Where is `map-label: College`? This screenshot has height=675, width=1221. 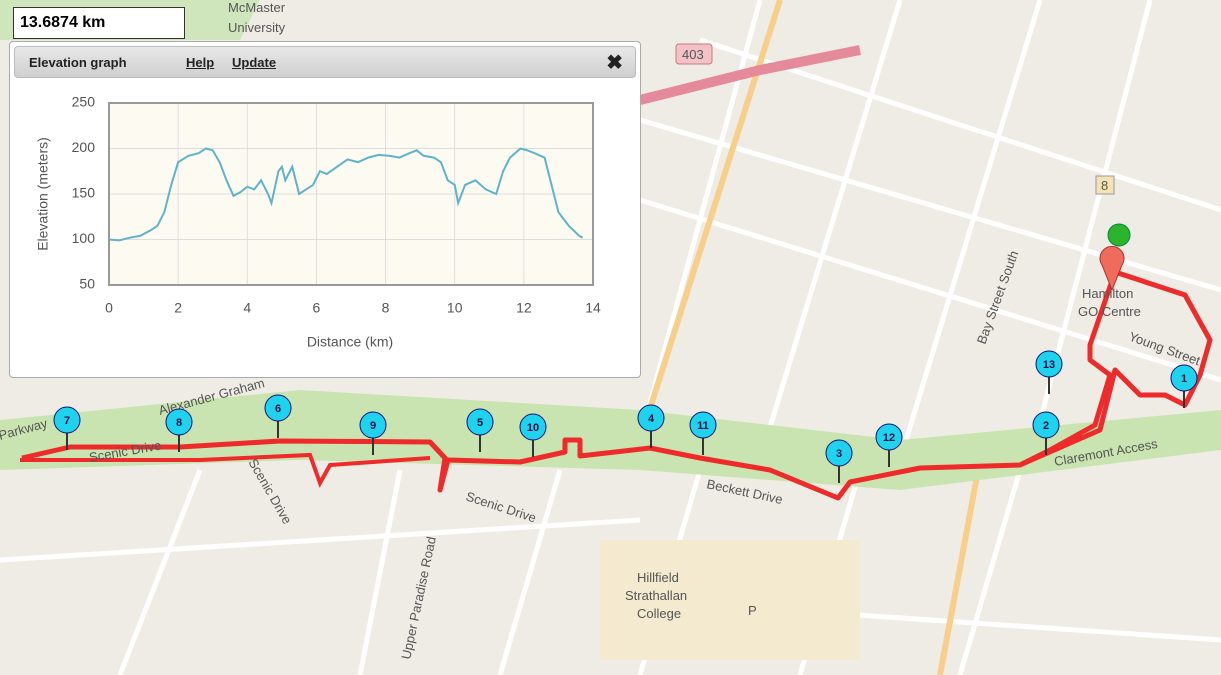
map-label: College is located at coordinates (659, 613).